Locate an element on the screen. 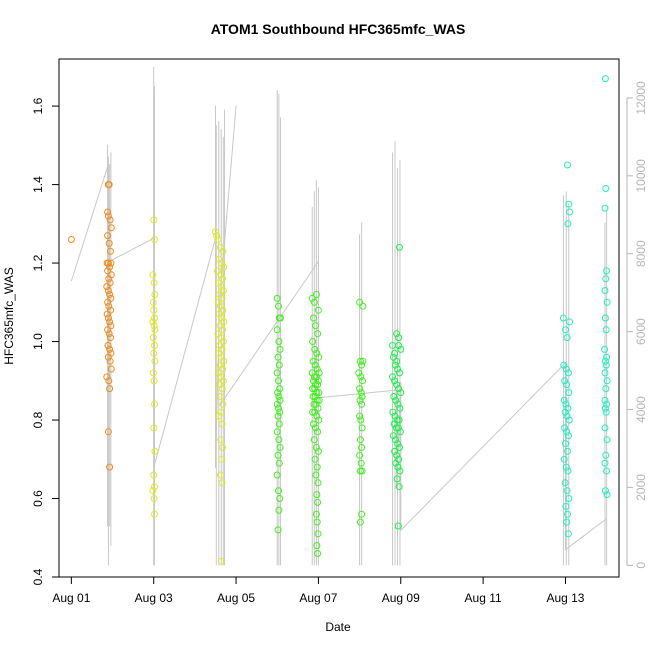 This screenshot has height=650, width=650. y-axis-label: HFC365mfc_WAS is located at coordinates (9, 316).